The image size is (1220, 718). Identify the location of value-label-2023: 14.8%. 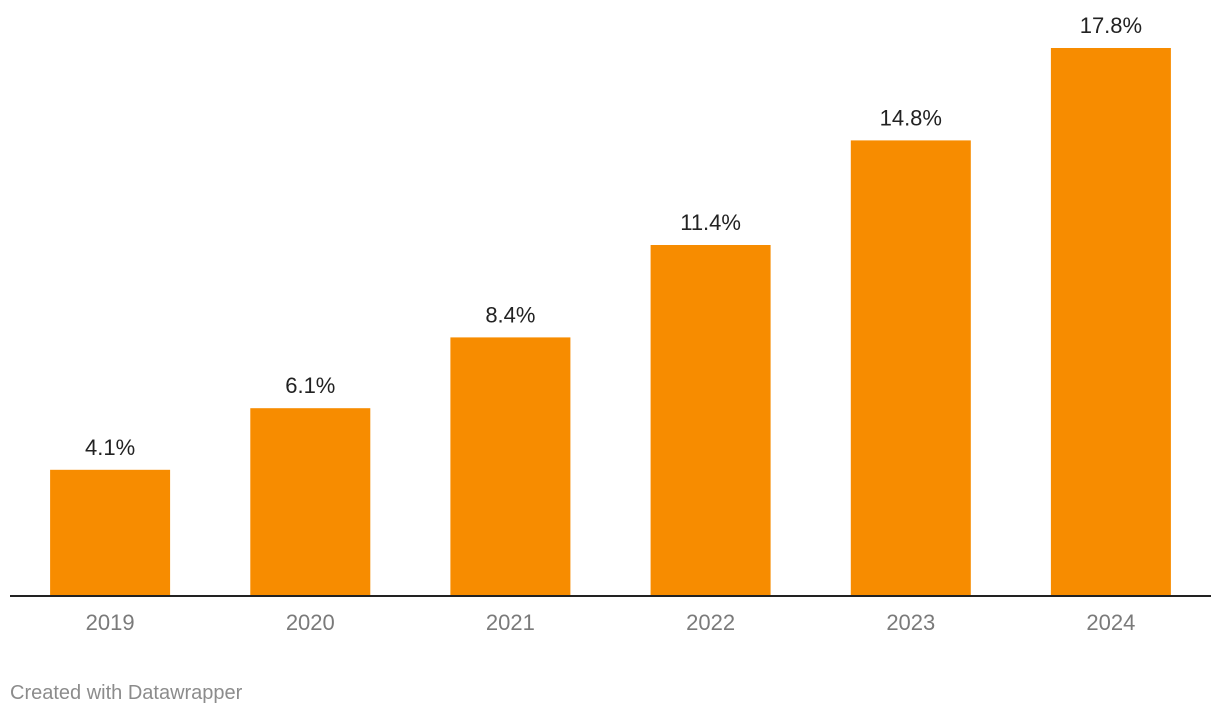
(911, 117).